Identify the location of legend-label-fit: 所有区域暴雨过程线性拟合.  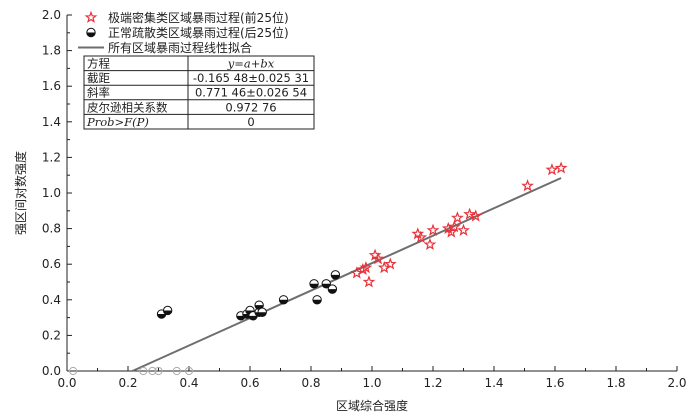
(180, 47).